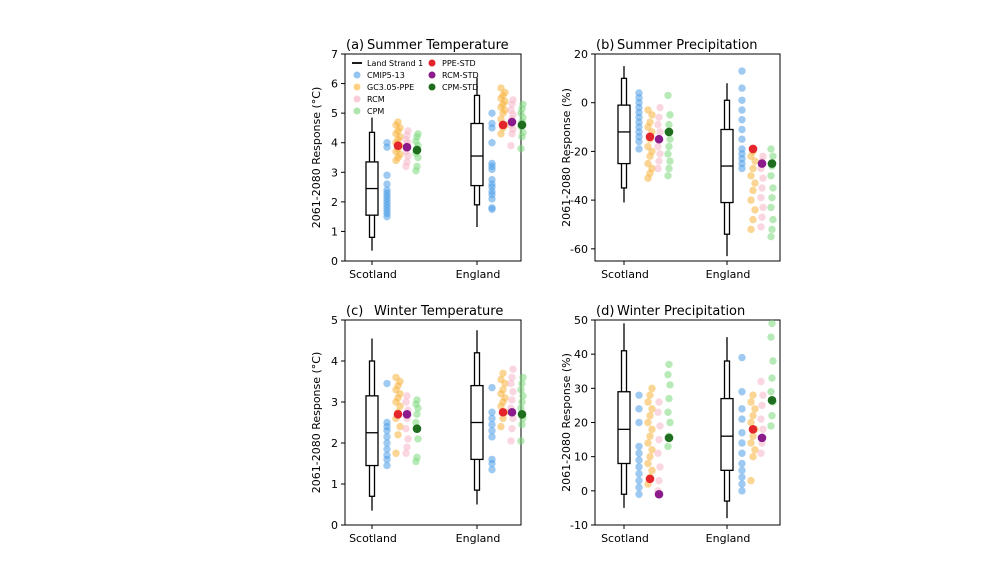 This screenshot has height=563, width=1000. Describe the element at coordinates (334, 172) in the screenshot. I see `y-tick-label: 3` at that location.